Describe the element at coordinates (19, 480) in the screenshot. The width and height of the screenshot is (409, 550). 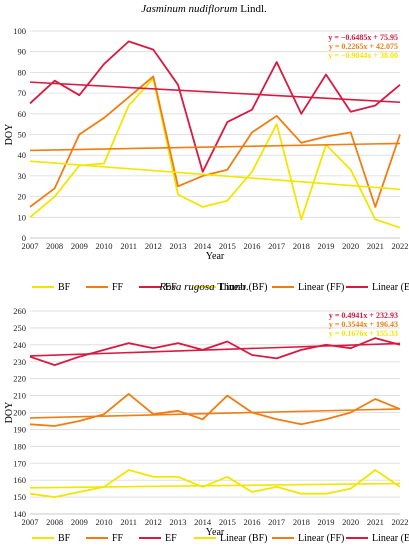
I see `y-tick-label: 160` at that location.